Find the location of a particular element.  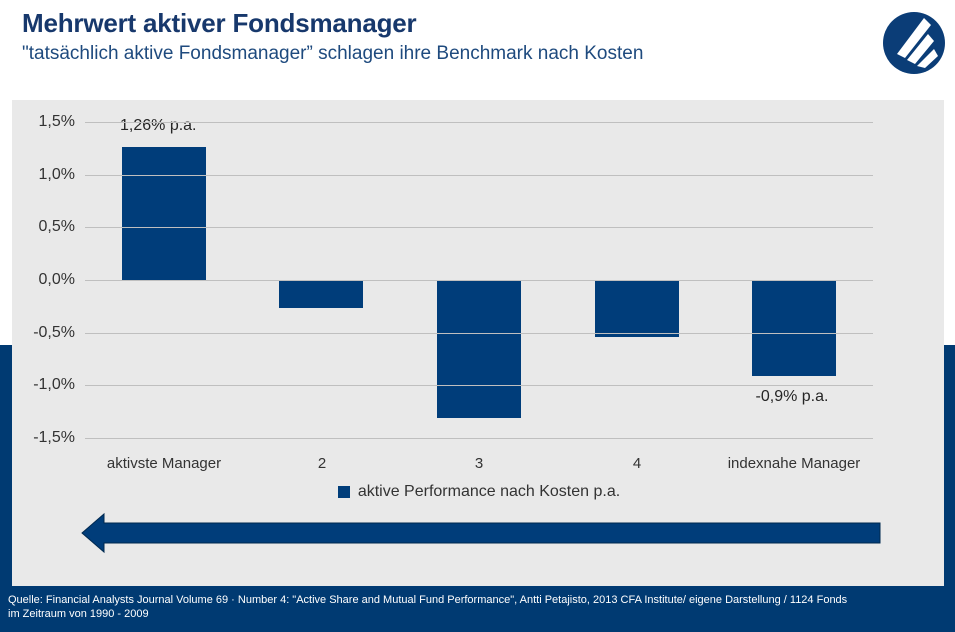

page-title: Mehrwert aktiver Fondsmanager is located at coordinates (219, 23).